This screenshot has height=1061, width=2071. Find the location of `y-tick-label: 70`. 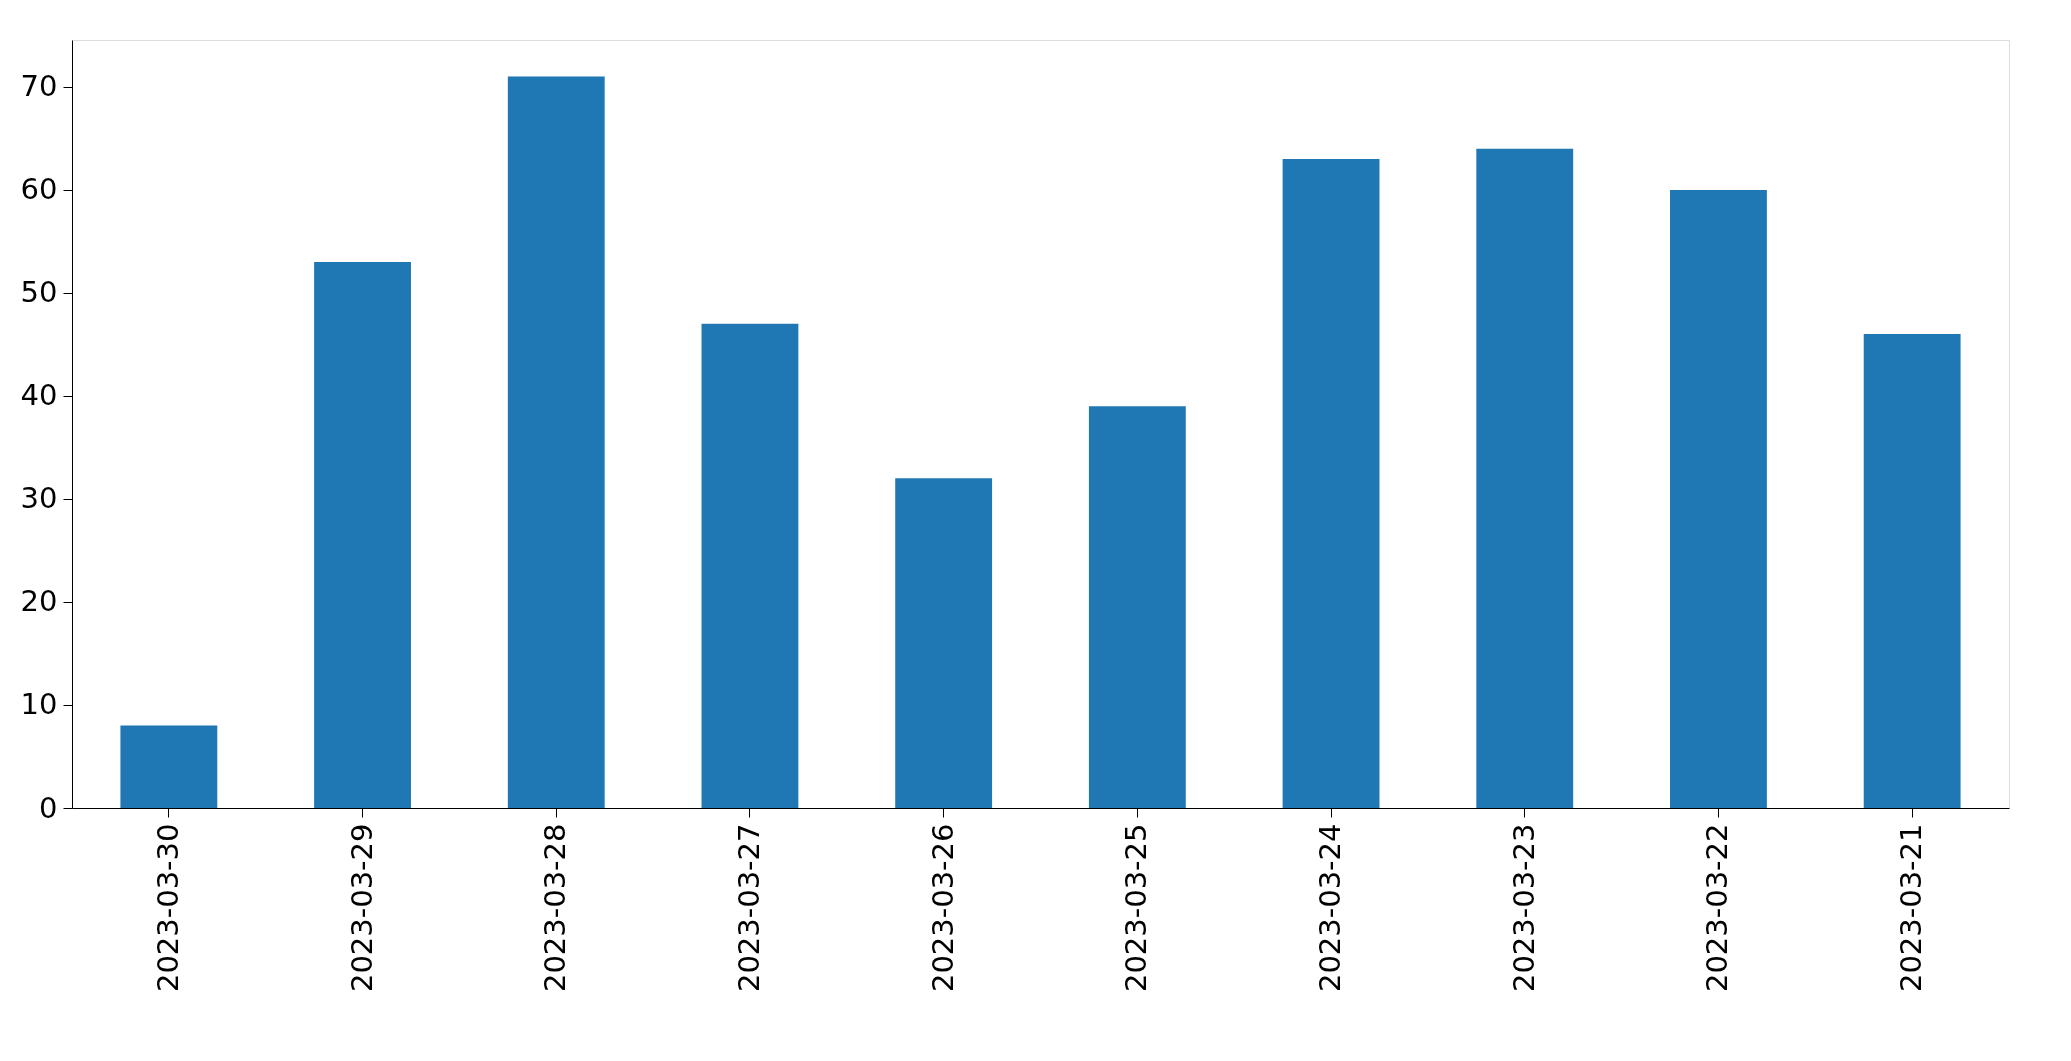

y-tick-label: 70 is located at coordinates (39, 86).